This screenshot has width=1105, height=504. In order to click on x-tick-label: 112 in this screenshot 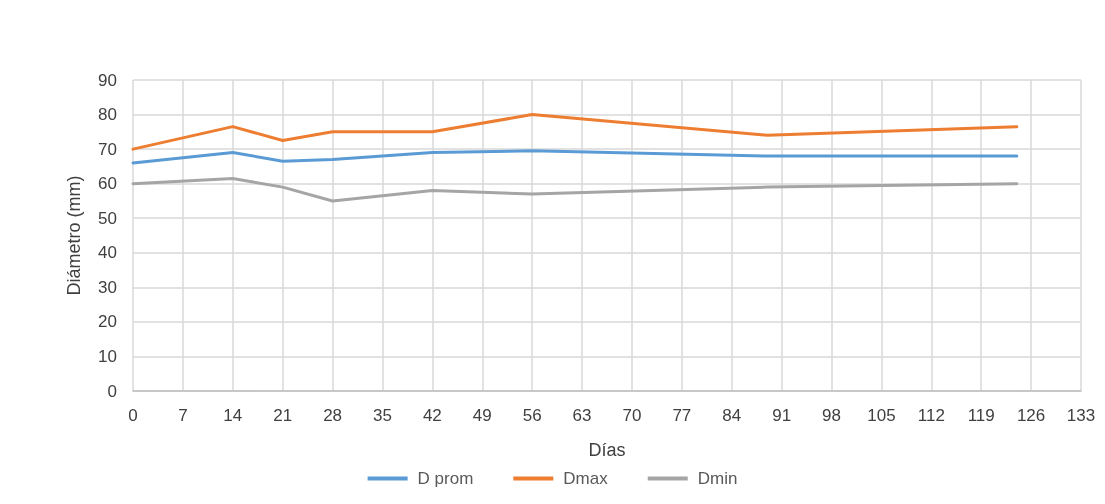, I will do `click(931, 415)`.